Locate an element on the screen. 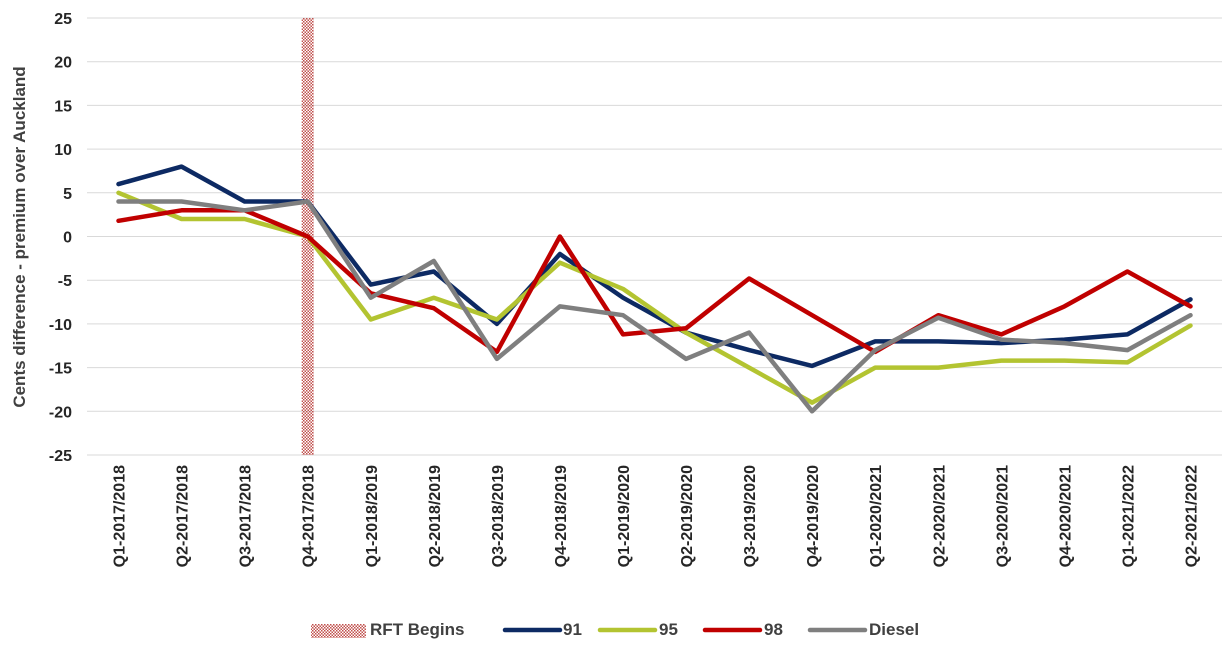 The width and height of the screenshot is (1226, 650). legend-label-diesel: Diesel is located at coordinates (894, 629).